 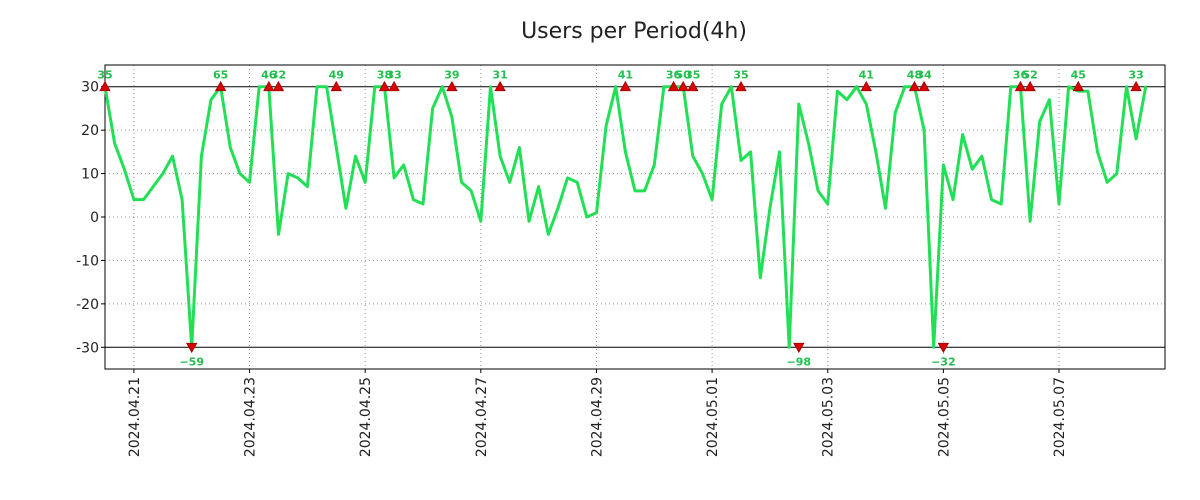 I want to click on x-tick-label: 2024.04.25, so click(x=366, y=417).